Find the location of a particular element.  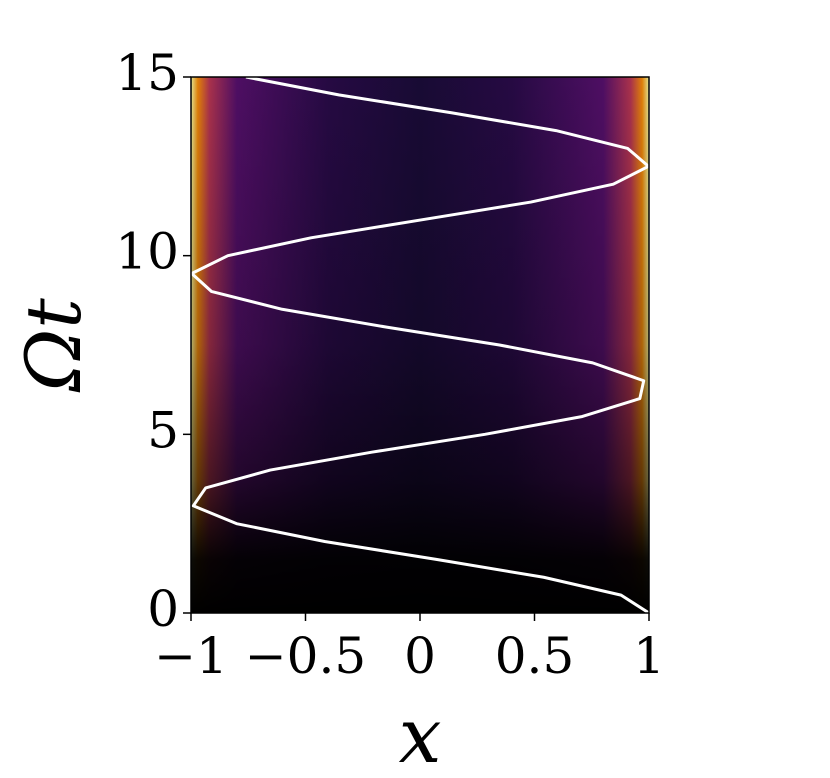

x-tick-label: 0 is located at coordinates (420, 656).